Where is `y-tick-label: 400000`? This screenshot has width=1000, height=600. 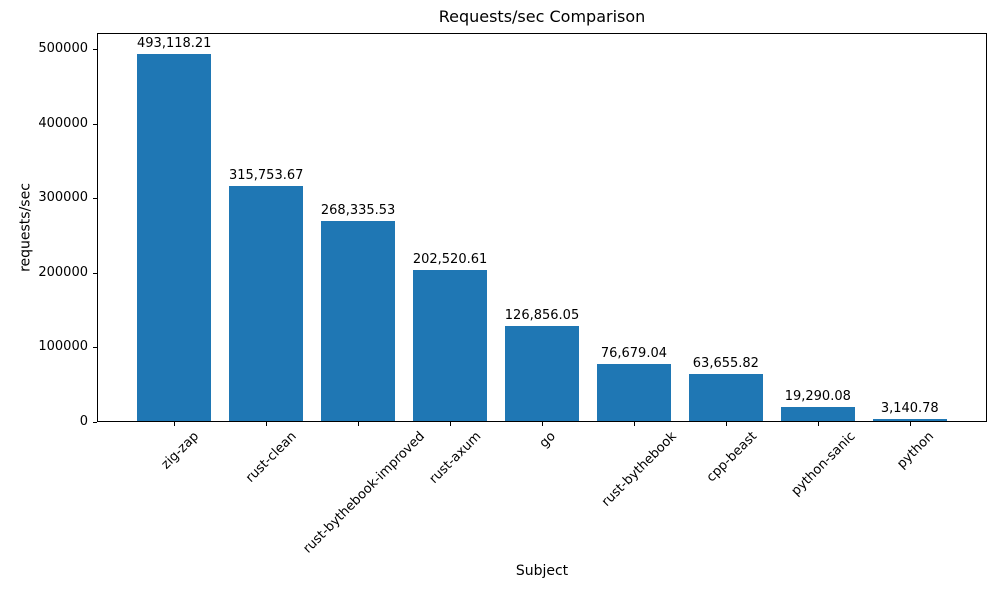
y-tick-label: 400000 is located at coordinates (63, 123).